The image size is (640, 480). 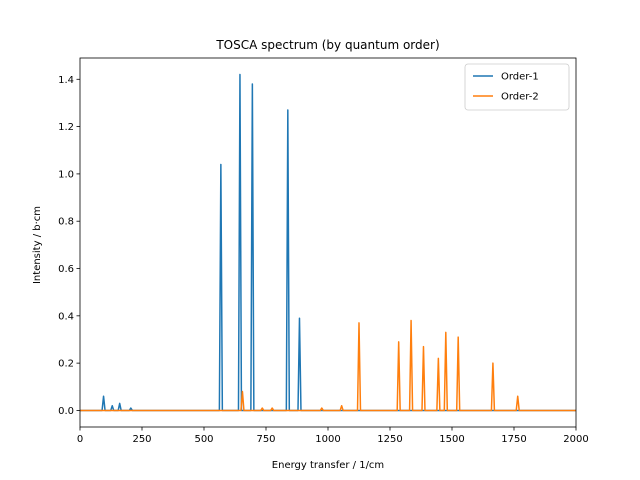 What do you see at coordinates (517, 87) in the screenshot?
I see `legend: Order-1 Order-2` at bounding box center [517, 87].